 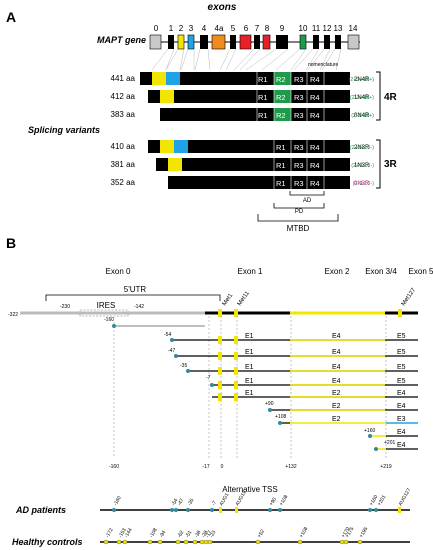 What do you see at coordinates (118, 271) in the screenshot?
I see `exon-header: Exon 0` at bounding box center [118, 271].